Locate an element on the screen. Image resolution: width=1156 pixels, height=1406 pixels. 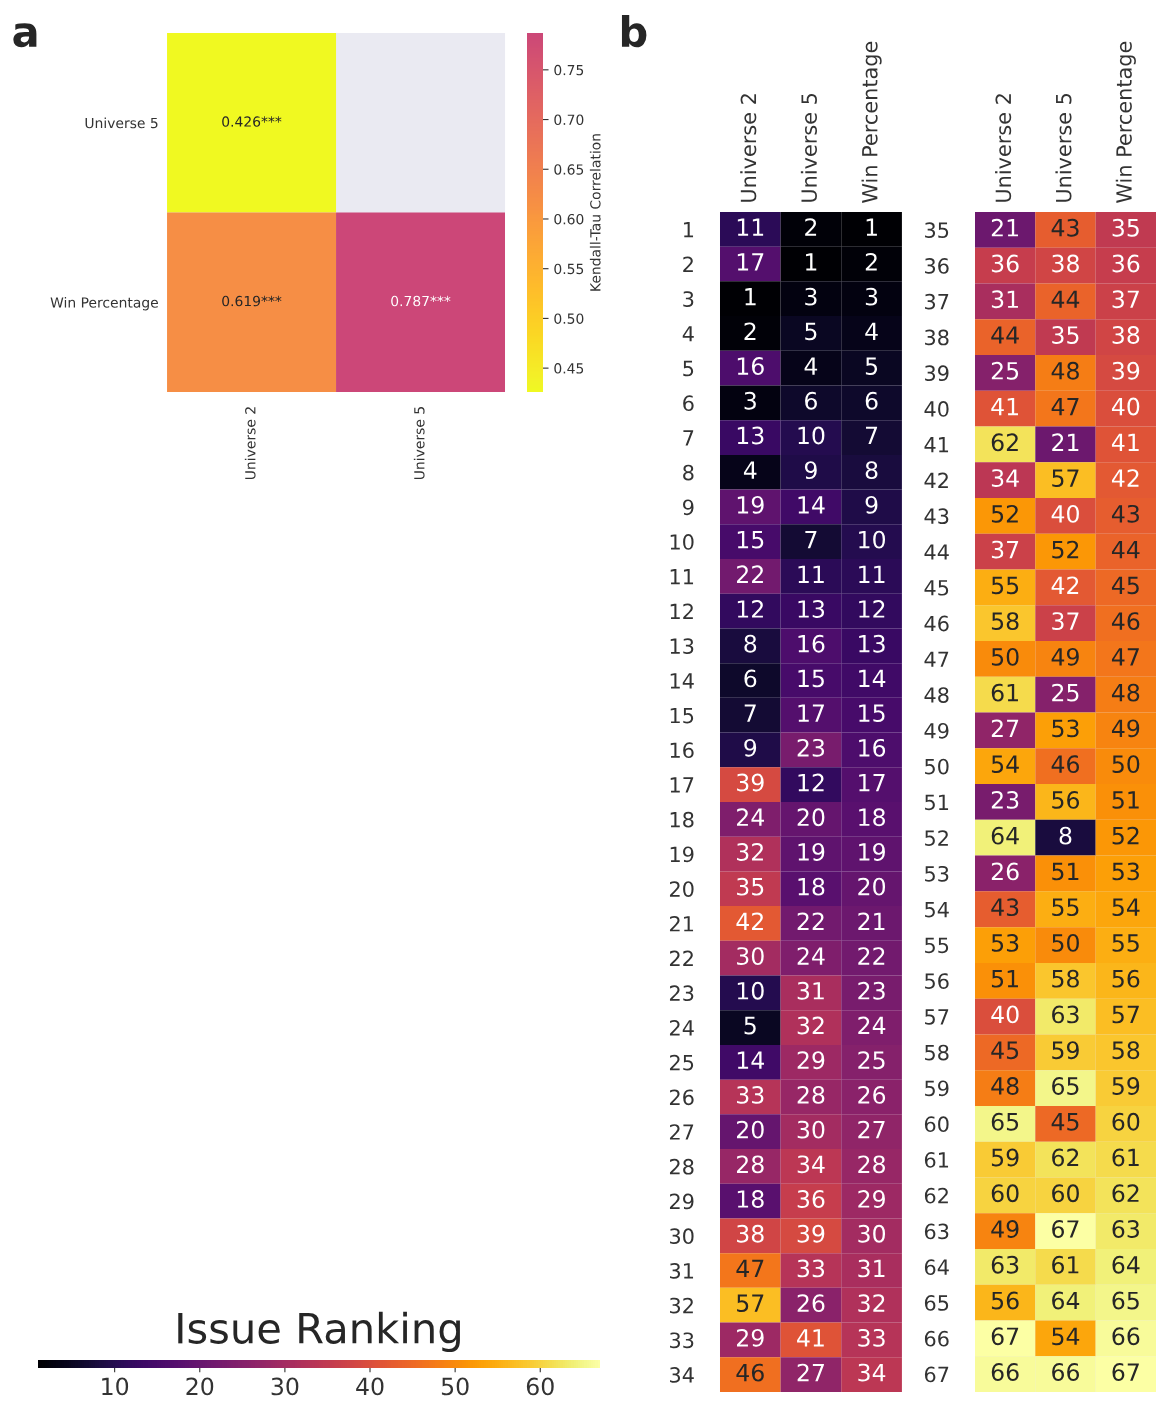
data-label: 50 is located at coordinates (1065, 943).